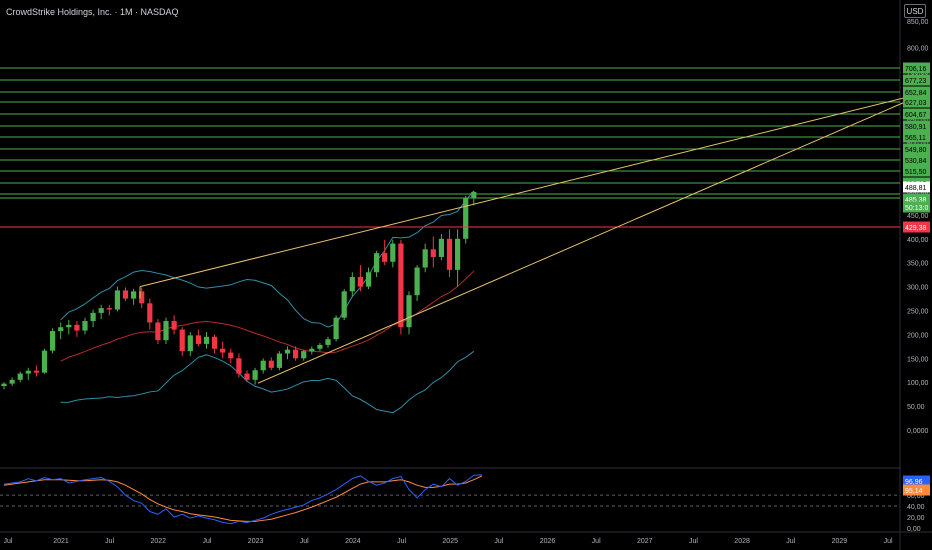 The height and width of the screenshot is (550, 932). Describe the element at coordinates (918, 383) in the screenshot. I see `y-tick-label: 100,00` at that location.